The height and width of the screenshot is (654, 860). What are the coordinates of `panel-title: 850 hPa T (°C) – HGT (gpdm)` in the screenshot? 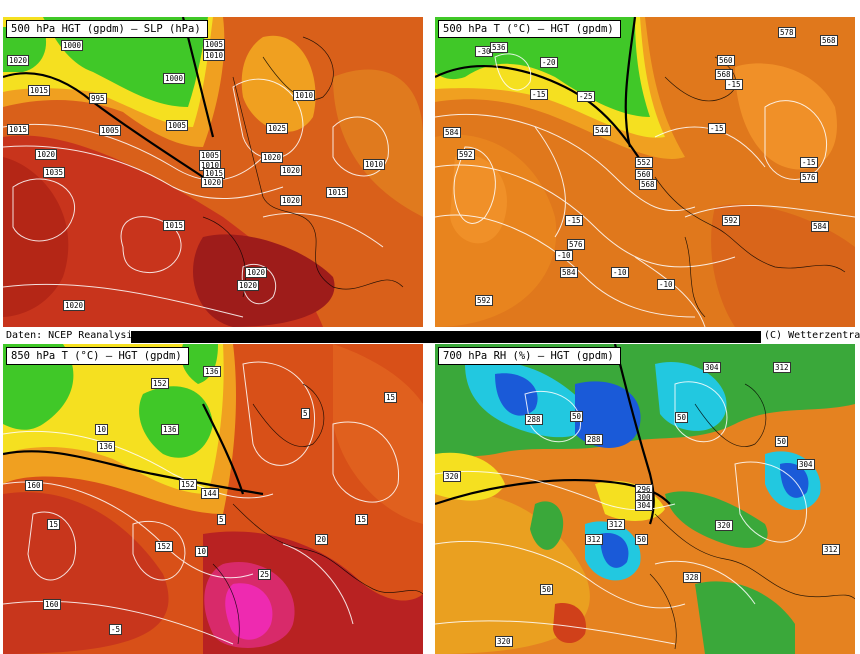 It's located at (97, 356).